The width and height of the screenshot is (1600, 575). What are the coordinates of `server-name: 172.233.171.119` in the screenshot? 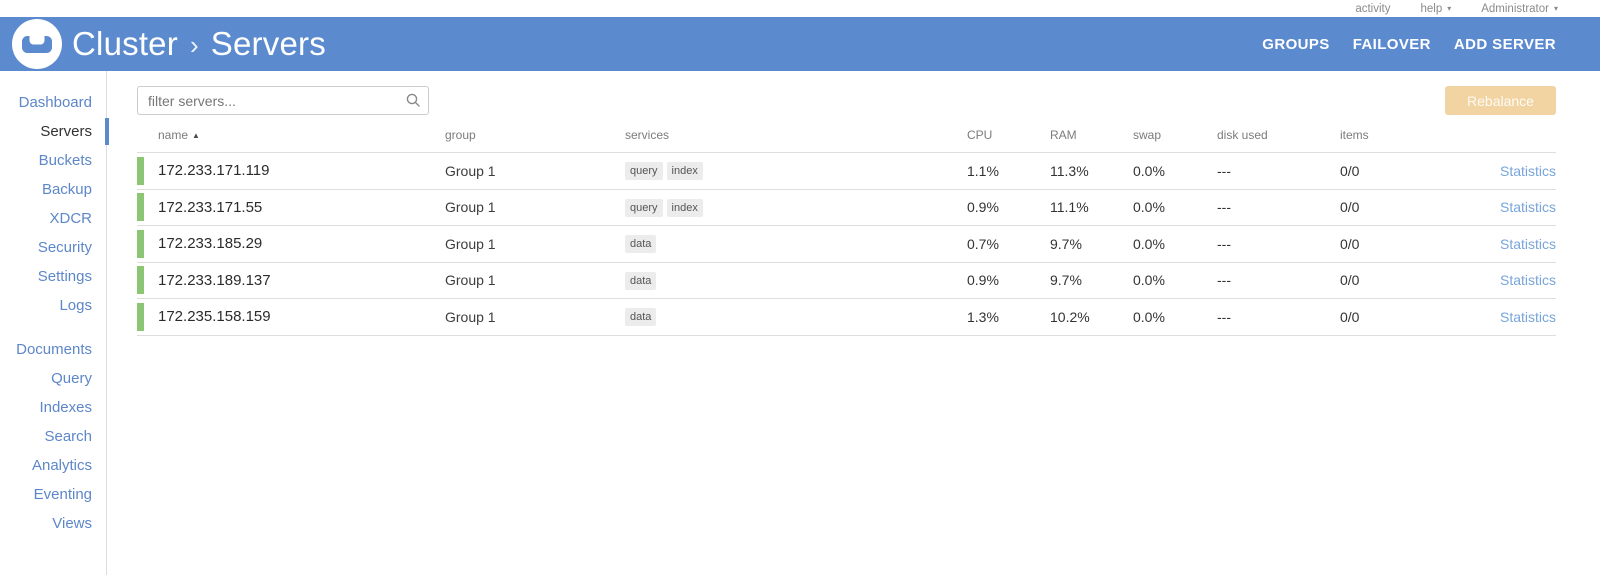 It's located at (214, 171).